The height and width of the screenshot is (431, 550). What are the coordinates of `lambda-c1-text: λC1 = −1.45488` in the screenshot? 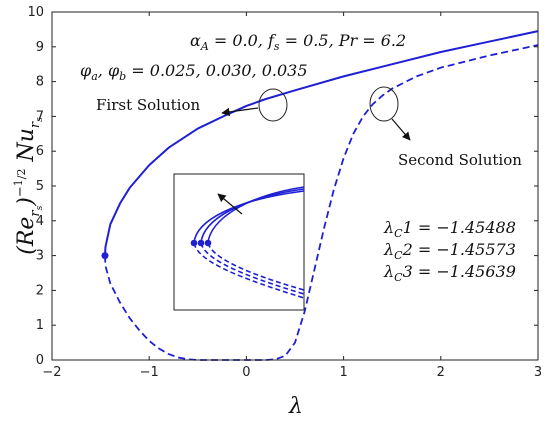 It's located at (449, 229).